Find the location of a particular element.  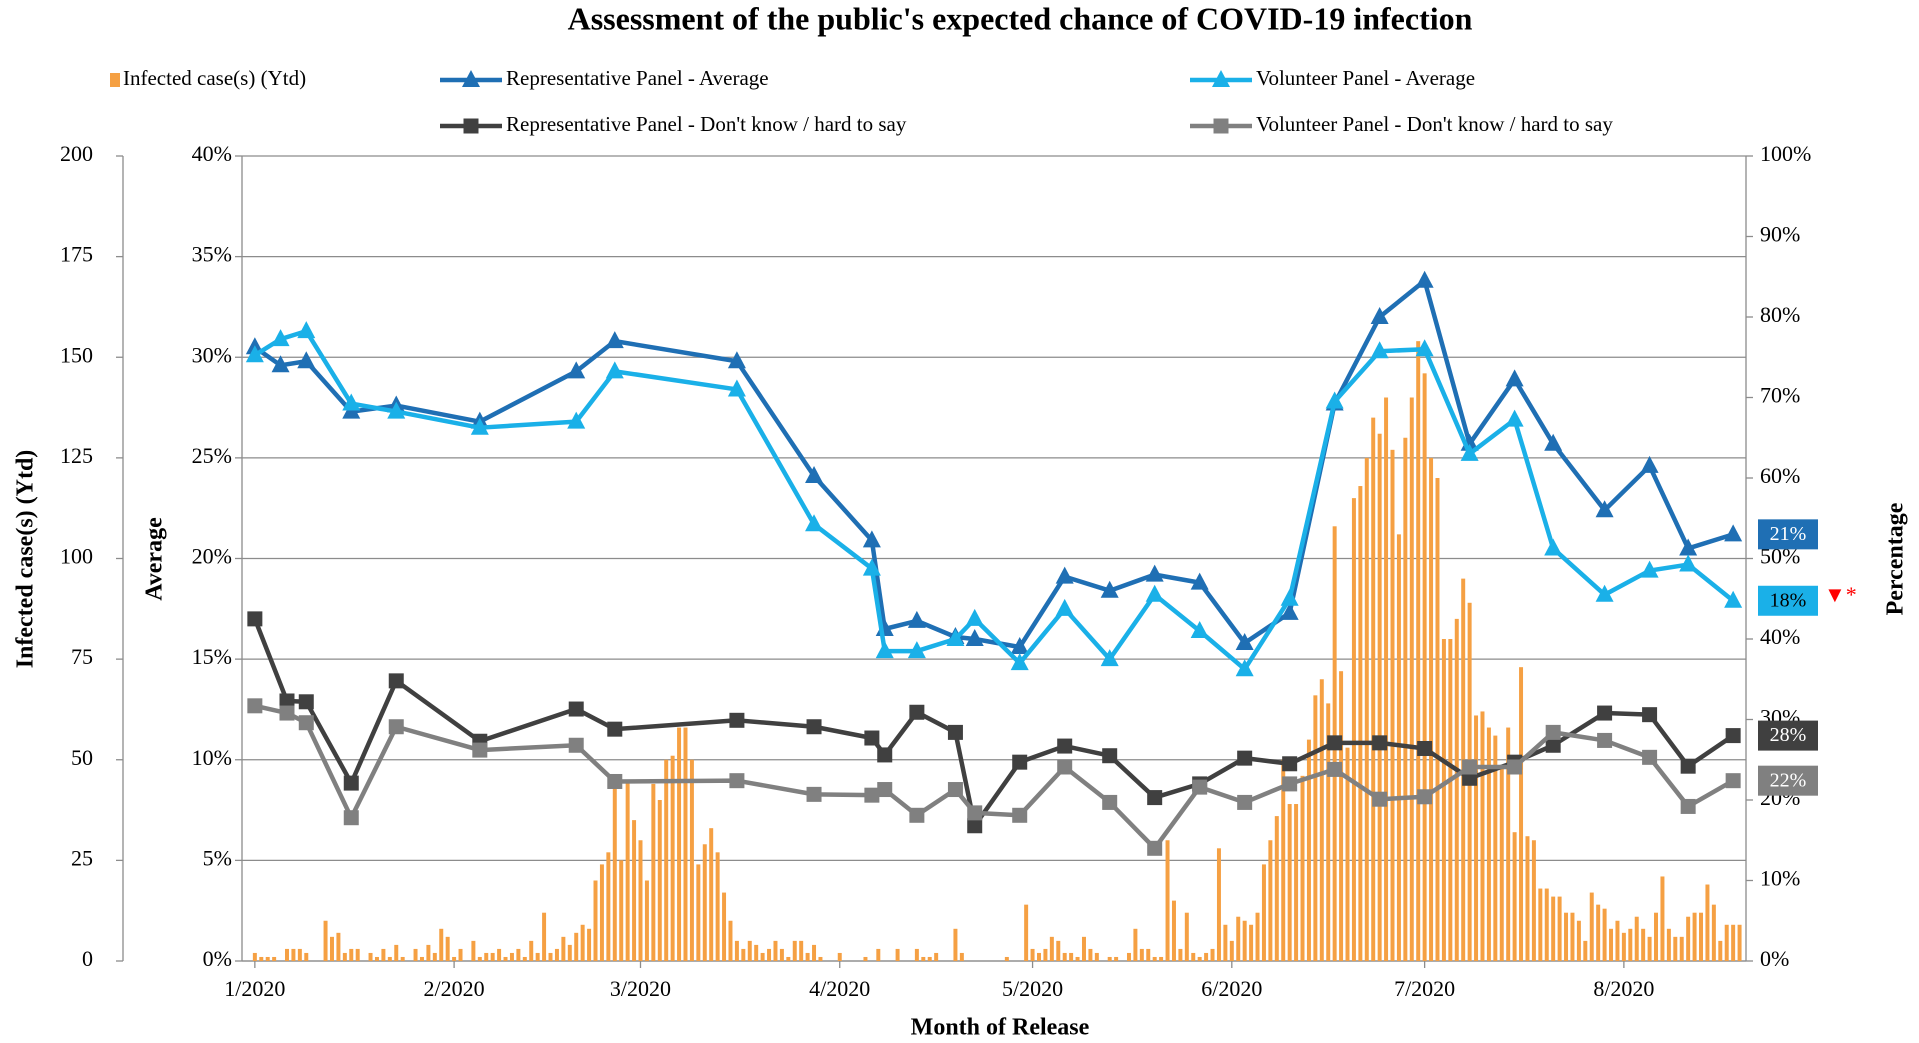

y2-axis-title: Average is located at coordinates (155, 559).